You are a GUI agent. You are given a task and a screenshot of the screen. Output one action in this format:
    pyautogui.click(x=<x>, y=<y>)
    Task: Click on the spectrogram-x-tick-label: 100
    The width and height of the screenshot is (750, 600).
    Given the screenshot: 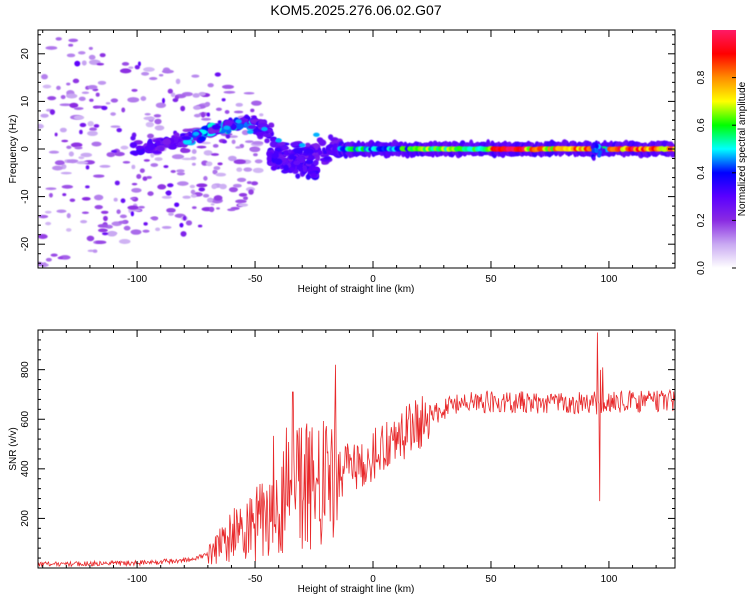 What is the action you would take?
    pyautogui.click(x=609, y=279)
    